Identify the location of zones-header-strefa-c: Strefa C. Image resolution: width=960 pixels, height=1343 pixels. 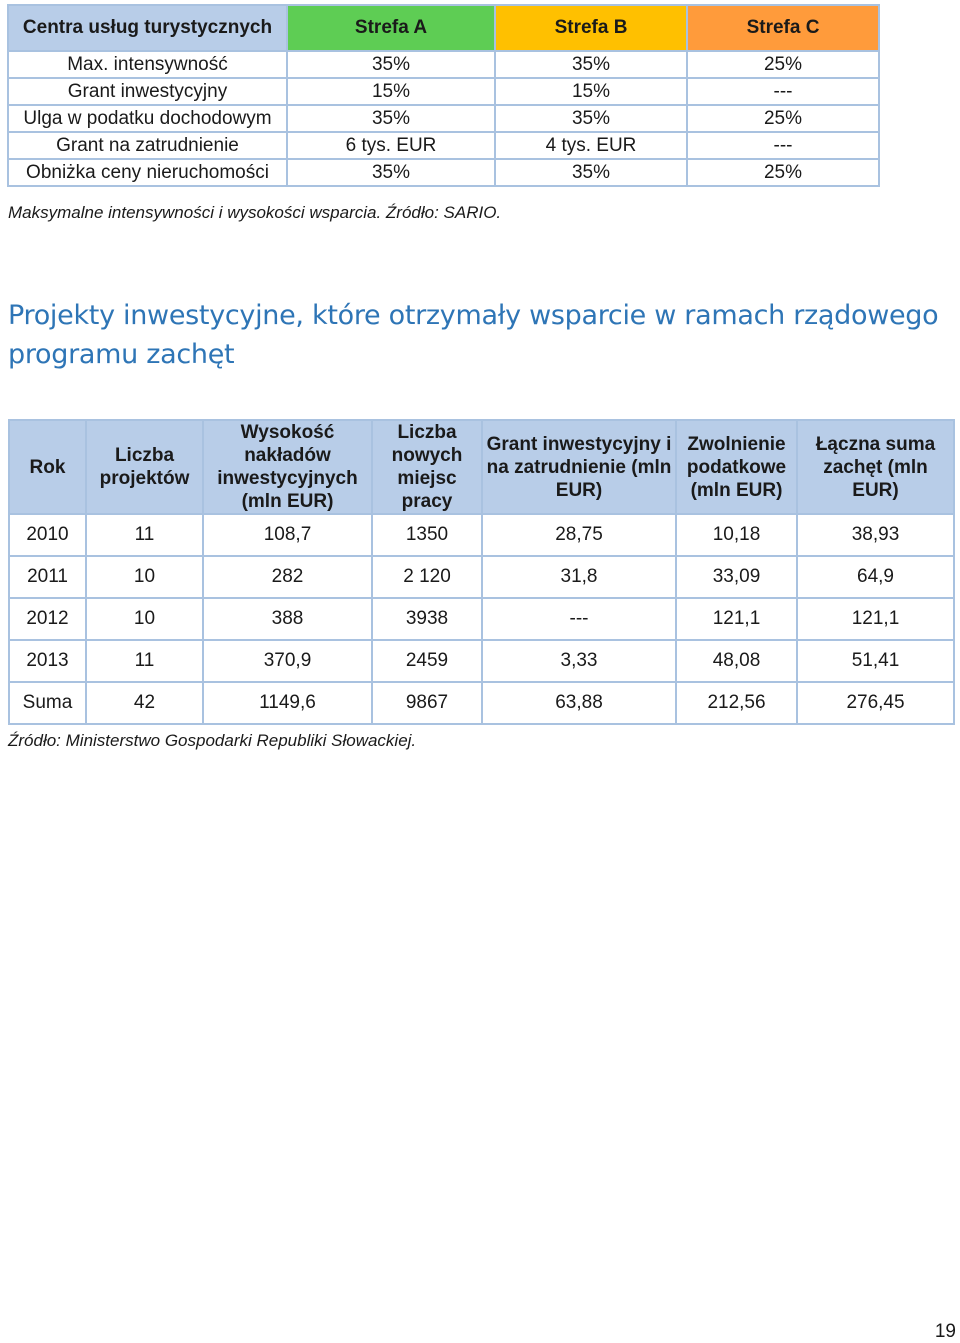
(783, 28).